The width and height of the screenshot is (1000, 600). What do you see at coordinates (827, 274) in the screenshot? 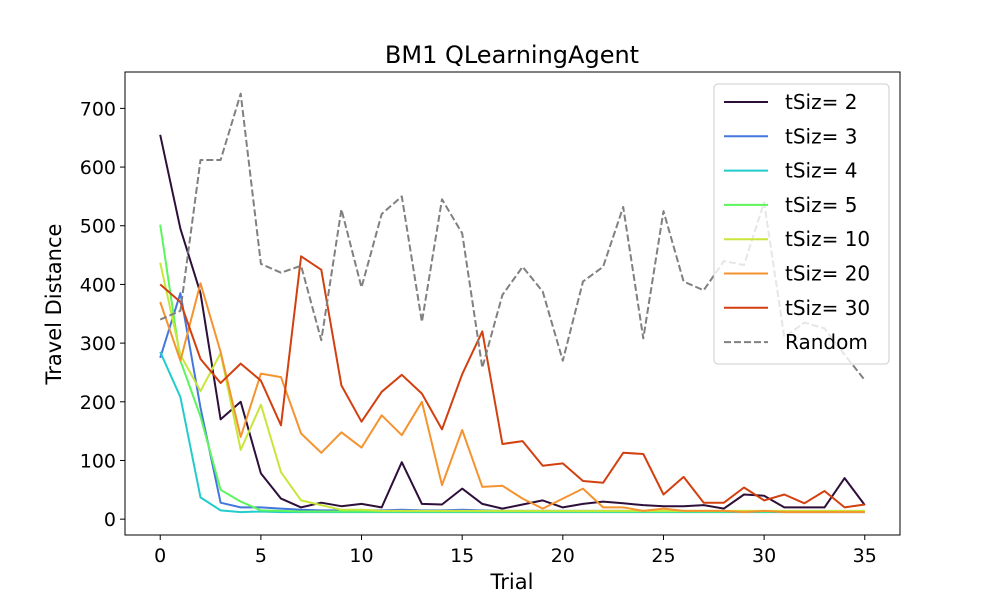
I see `legend-label-5: tSiz= 20` at bounding box center [827, 274].